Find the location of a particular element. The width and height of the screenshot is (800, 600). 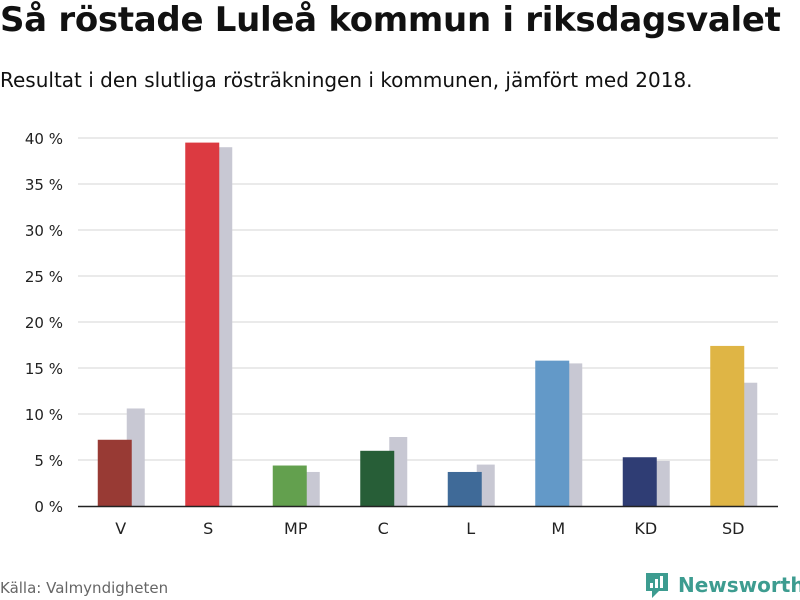

x-axis: V S MP C L M KD SD is located at coordinates (428, 521).